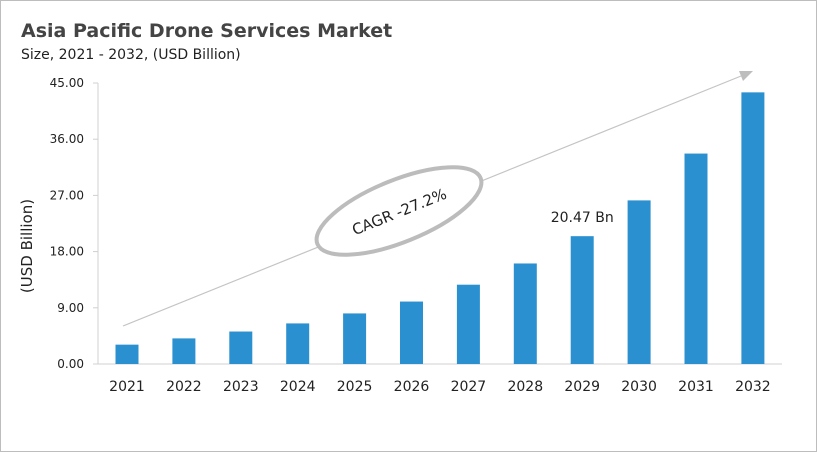 The height and width of the screenshot is (452, 817). What do you see at coordinates (67, 83) in the screenshot?
I see `y-tick-label: 45.00` at bounding box center [67, 83].